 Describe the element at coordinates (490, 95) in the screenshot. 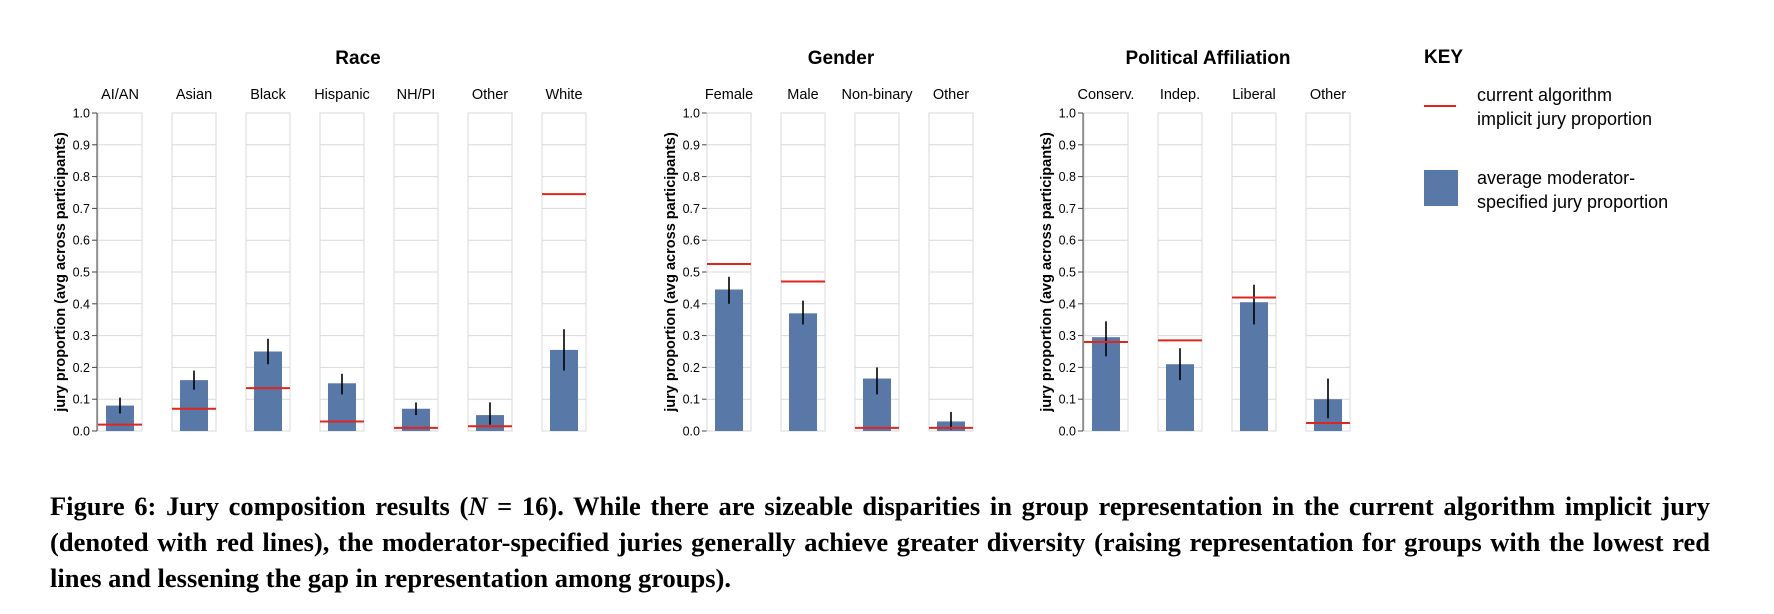

I see `category-label-0-5: Other` at that location.